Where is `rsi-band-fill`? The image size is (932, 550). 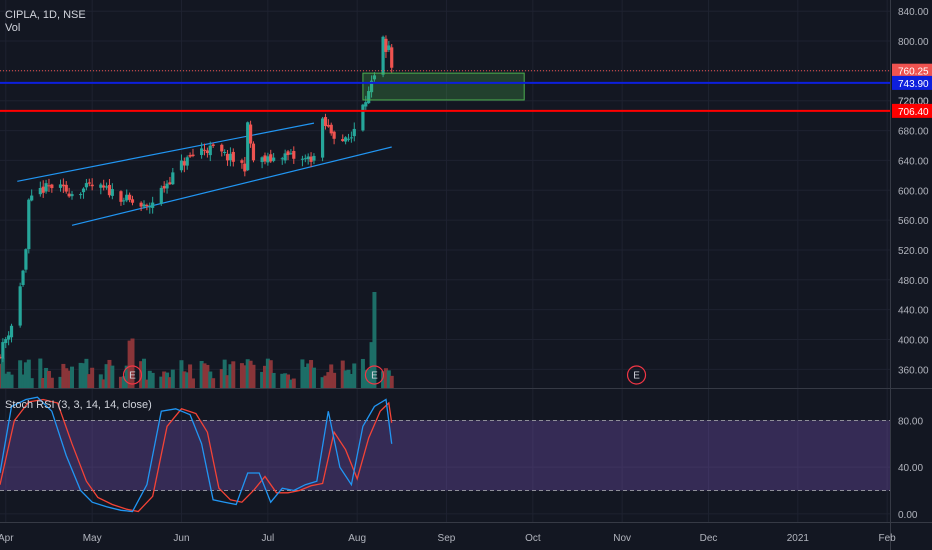
rsi-band-fill is located at coordinates (445, 455).